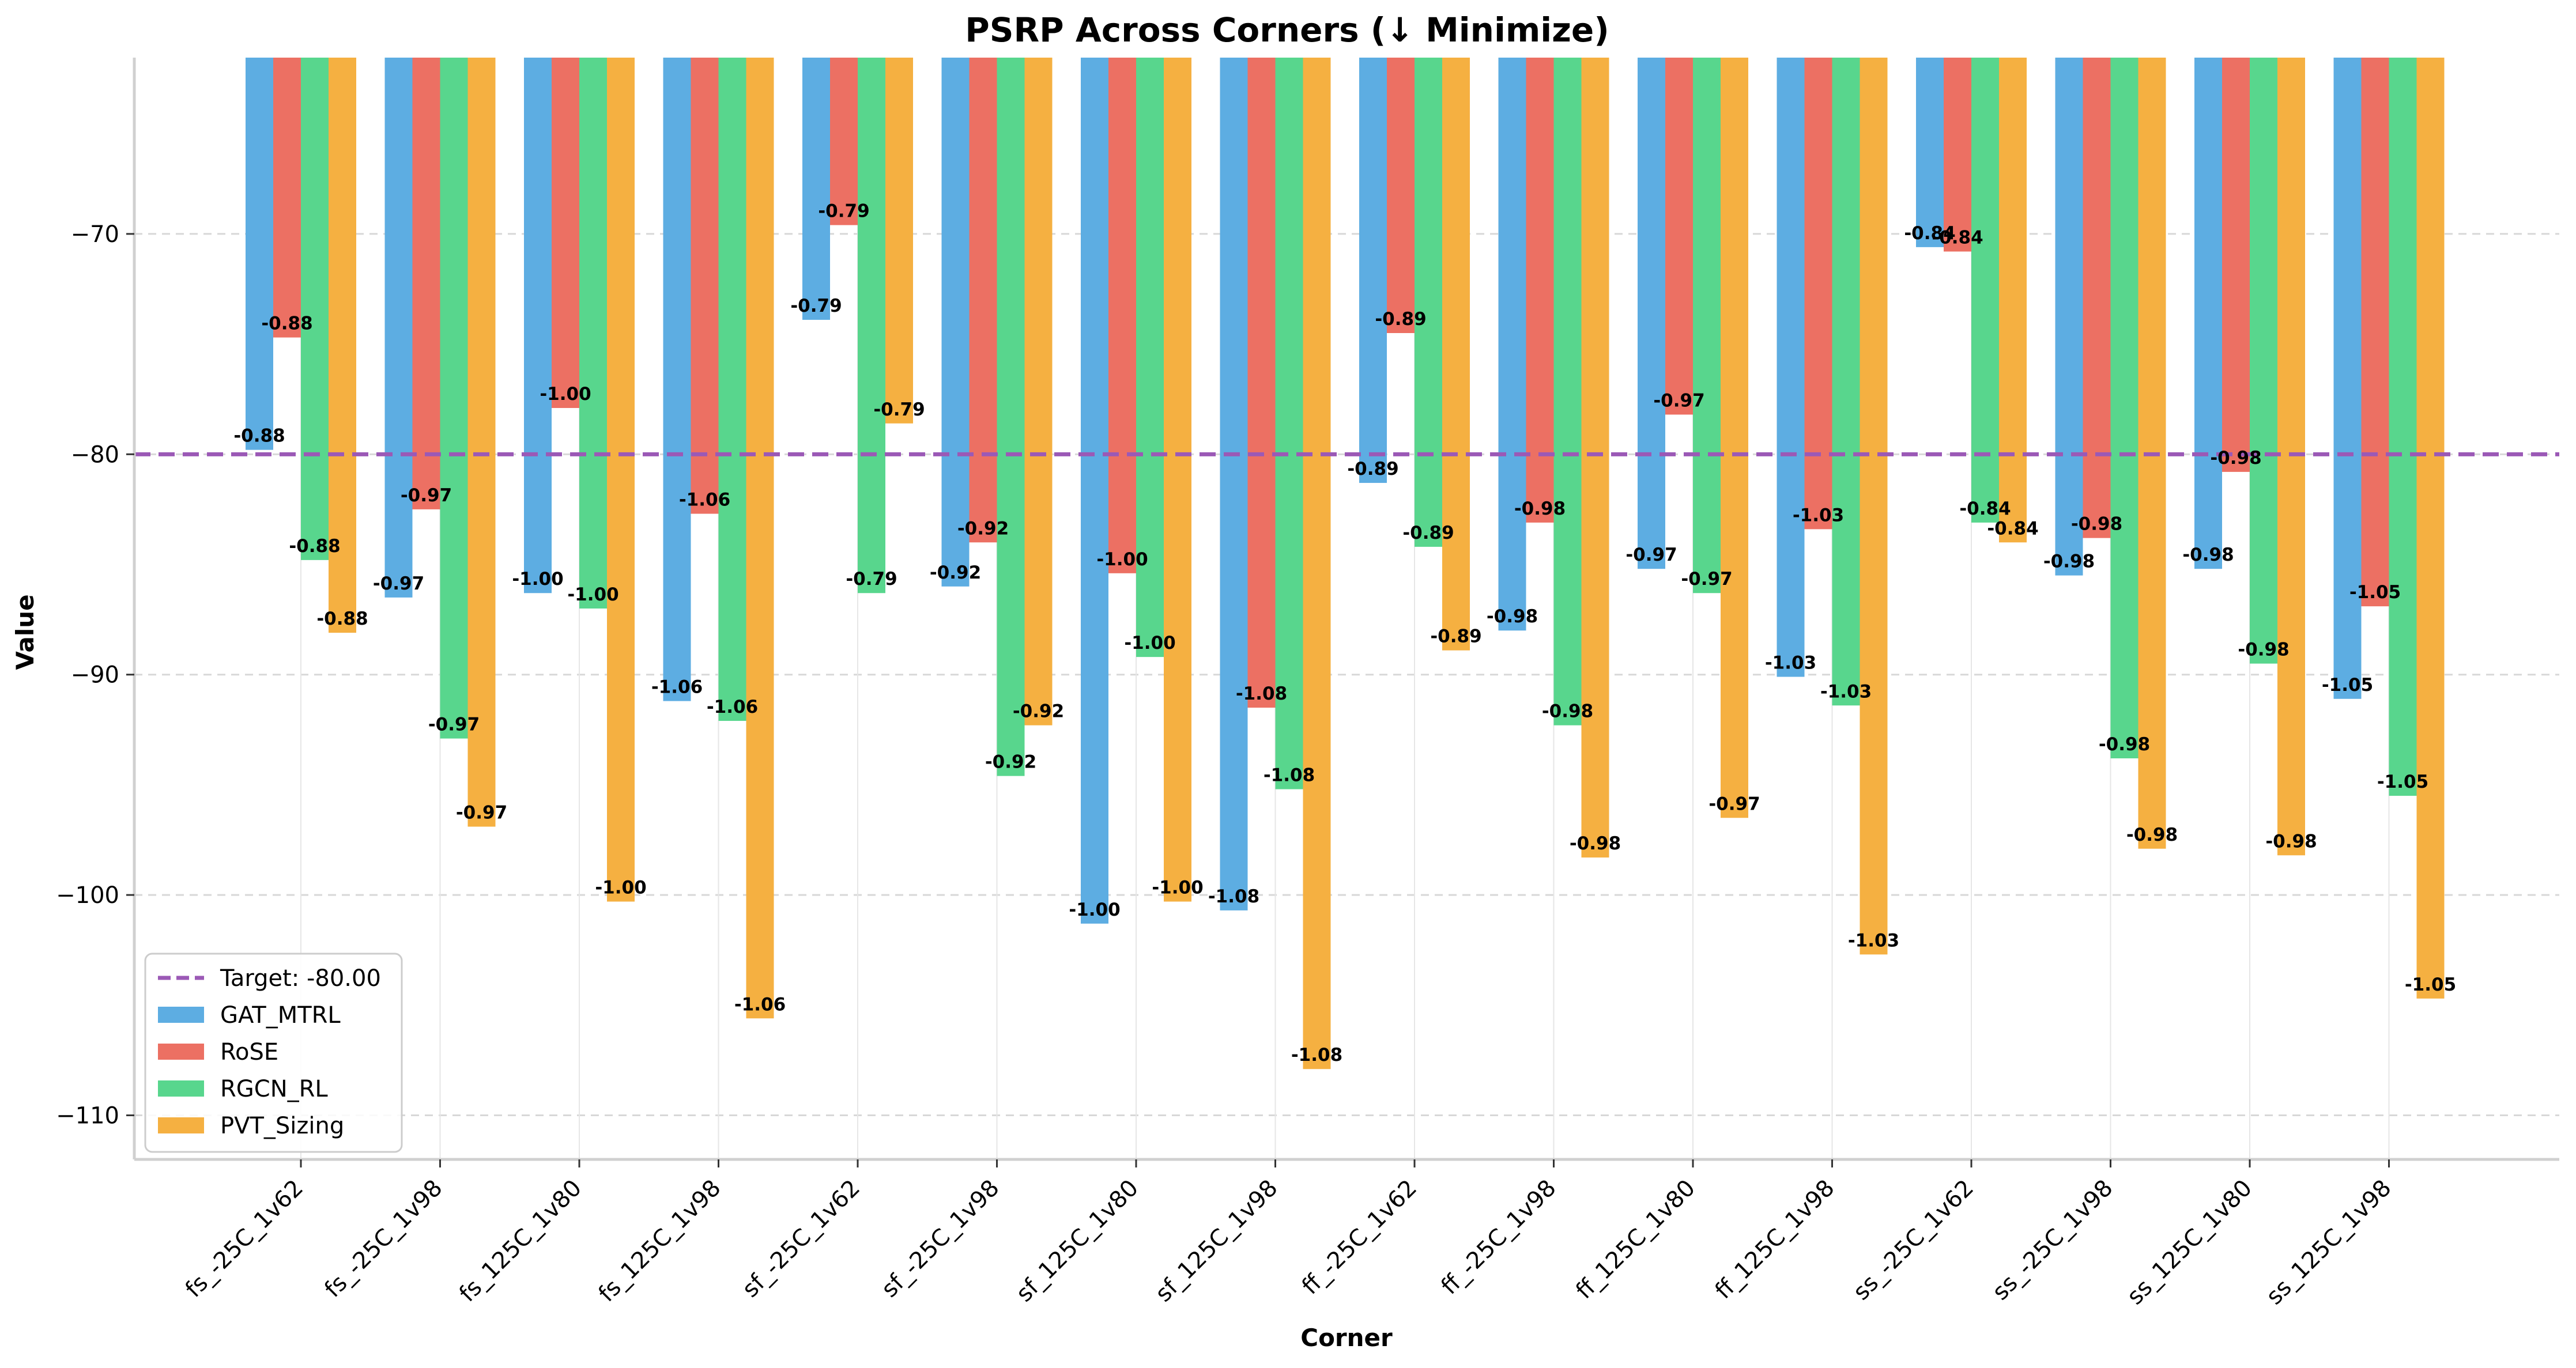 The width and height of the screenshot is (2576, 1368). What do you see at coordinates (398, 328) in the screenshot?
I see `bar-GAT_MTRL-fs_-25C_1v98` at bounding box center [398, 328].